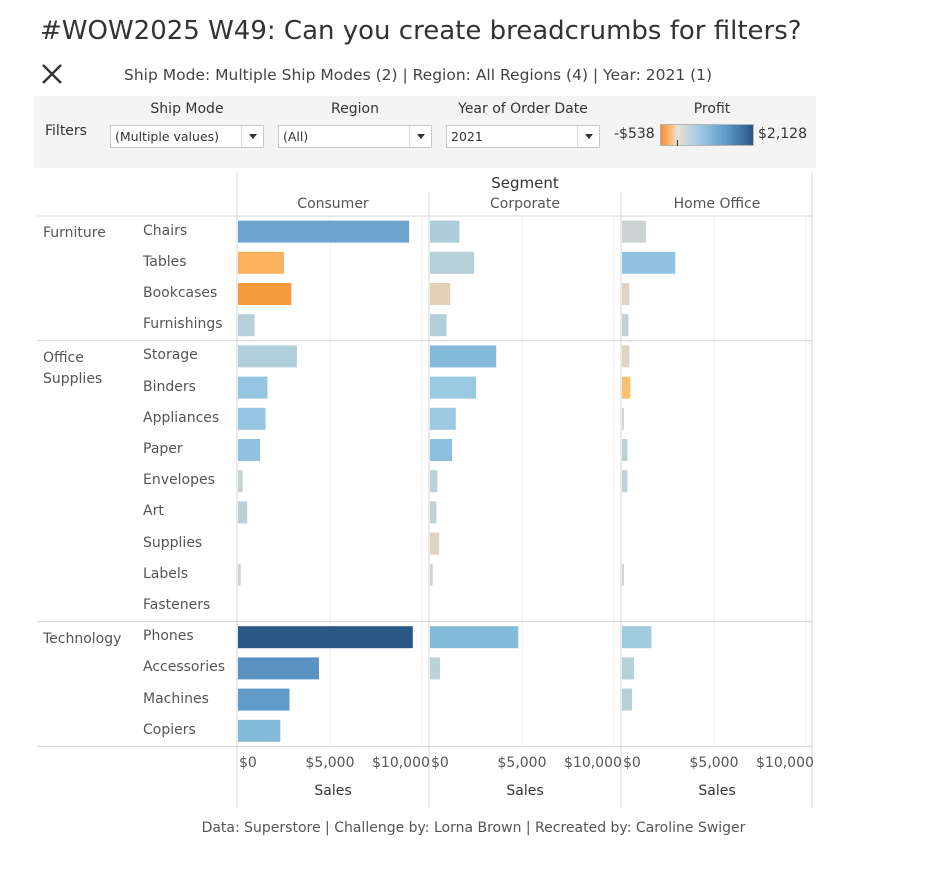 The image size is (947, 888). I want to click on subcategory-label: Fasteners, so click(177, 605).